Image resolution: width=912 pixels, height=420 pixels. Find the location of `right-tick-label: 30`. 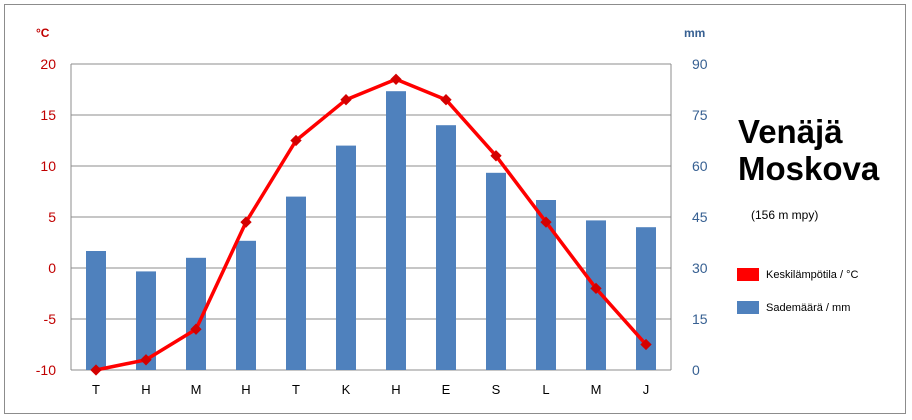

right-tick-label: 30 is located at coordinates (700, 268).